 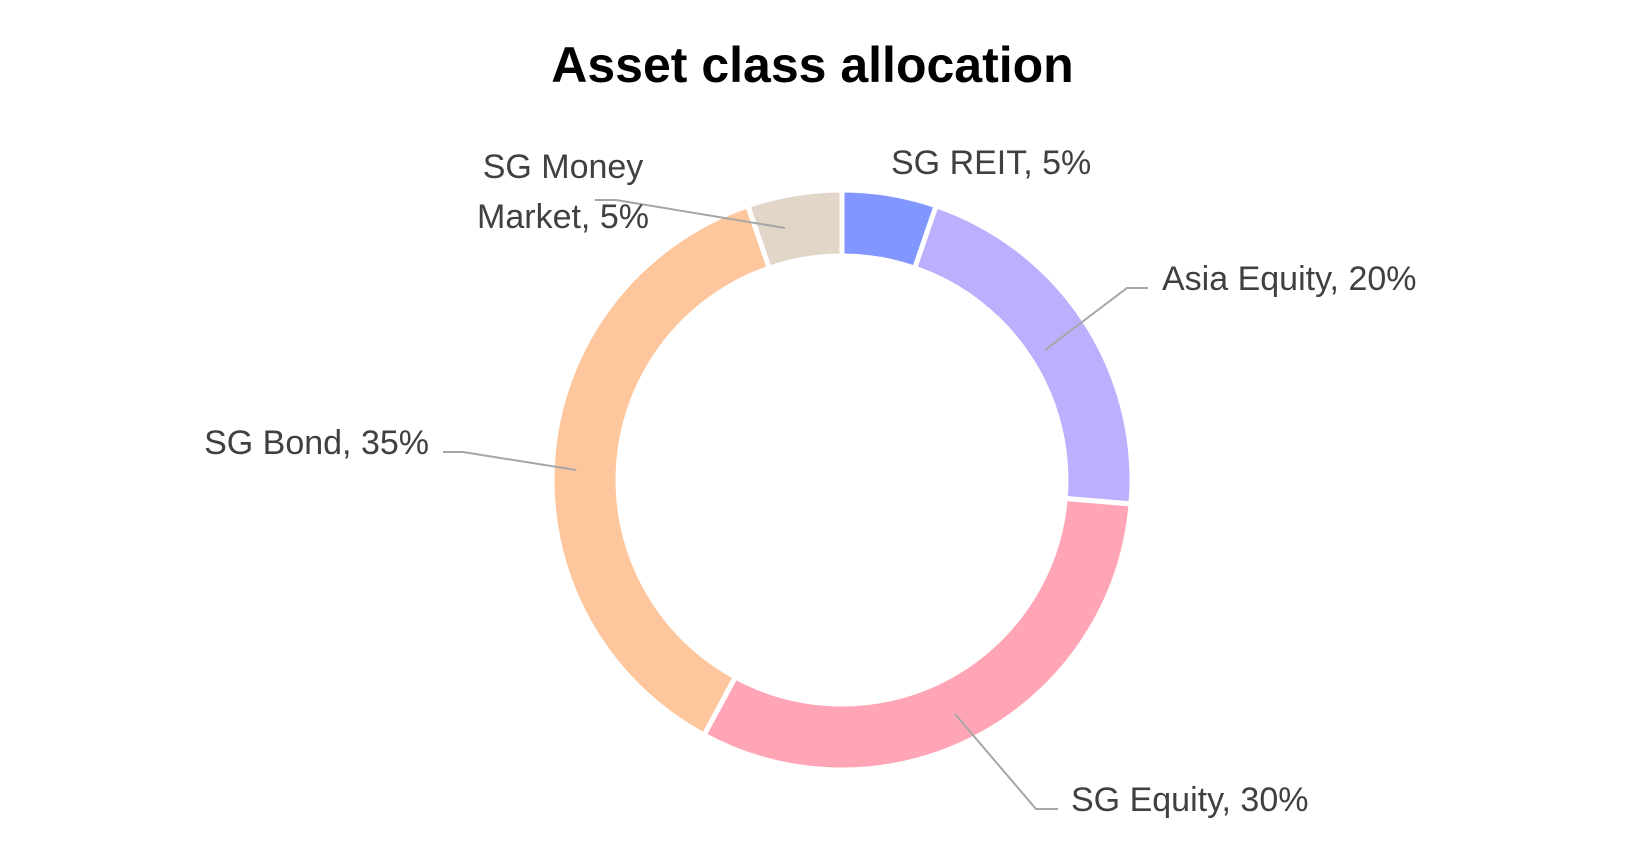 I want to click on leader-line-sg-money-market, so click(x=690, y=214).